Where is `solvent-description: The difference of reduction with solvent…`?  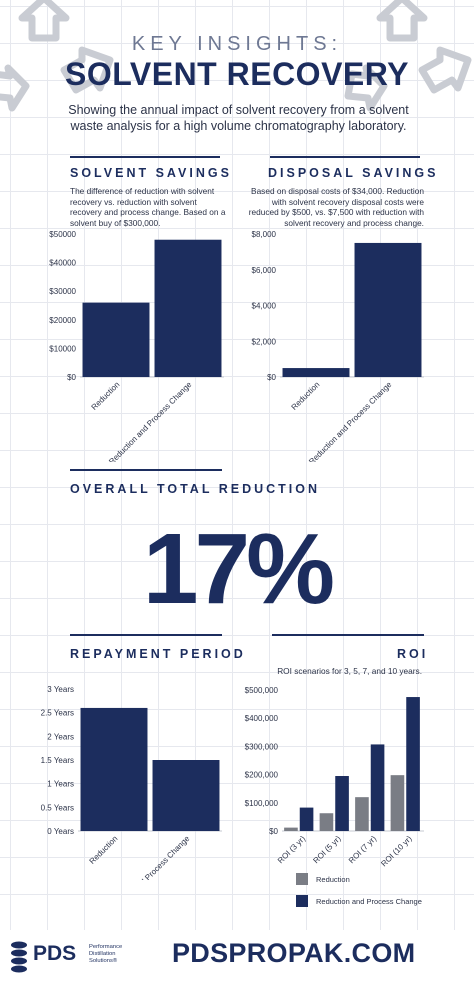 solvent-description: The difference of reduction with solvent… is located at coordinates (148, 207).